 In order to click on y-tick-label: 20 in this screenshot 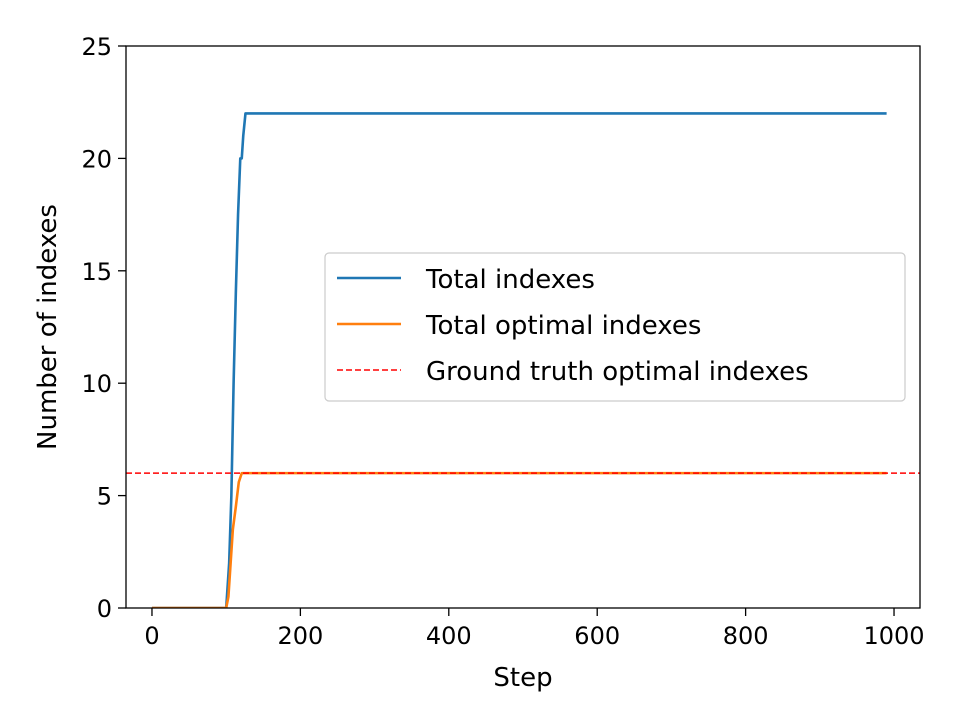, I will do `click(96, 159)`.